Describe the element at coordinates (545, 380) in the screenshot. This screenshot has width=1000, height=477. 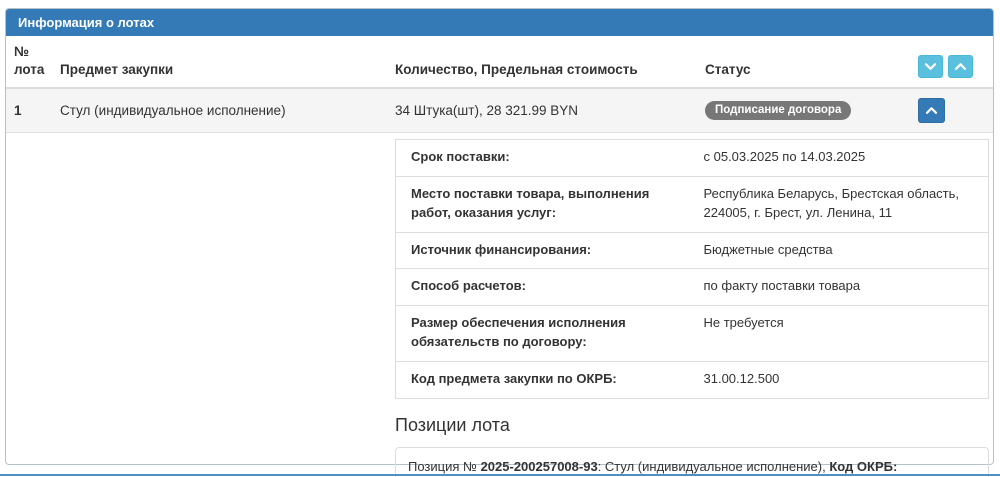
I see `detail-label: Код предмета закупки по ОКРБ:` at that location.